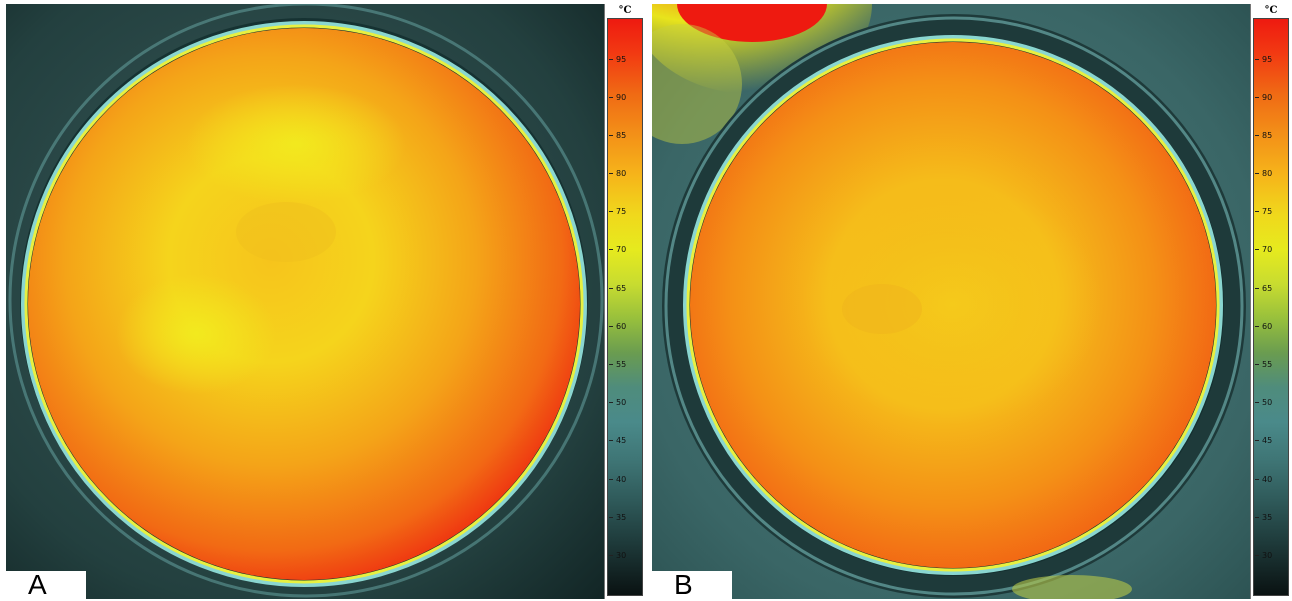 Image resolution: width=1292 pixels, height=601 pixels. I want to click on panel-label-a: A, so click(46, 585).